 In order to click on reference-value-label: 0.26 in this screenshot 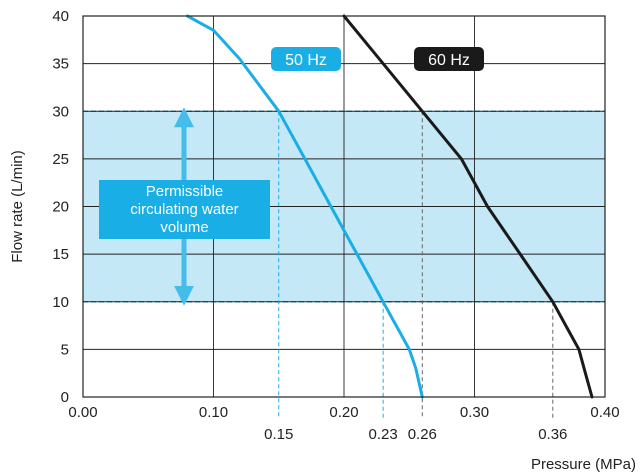, I will do `click(422, 434)`.